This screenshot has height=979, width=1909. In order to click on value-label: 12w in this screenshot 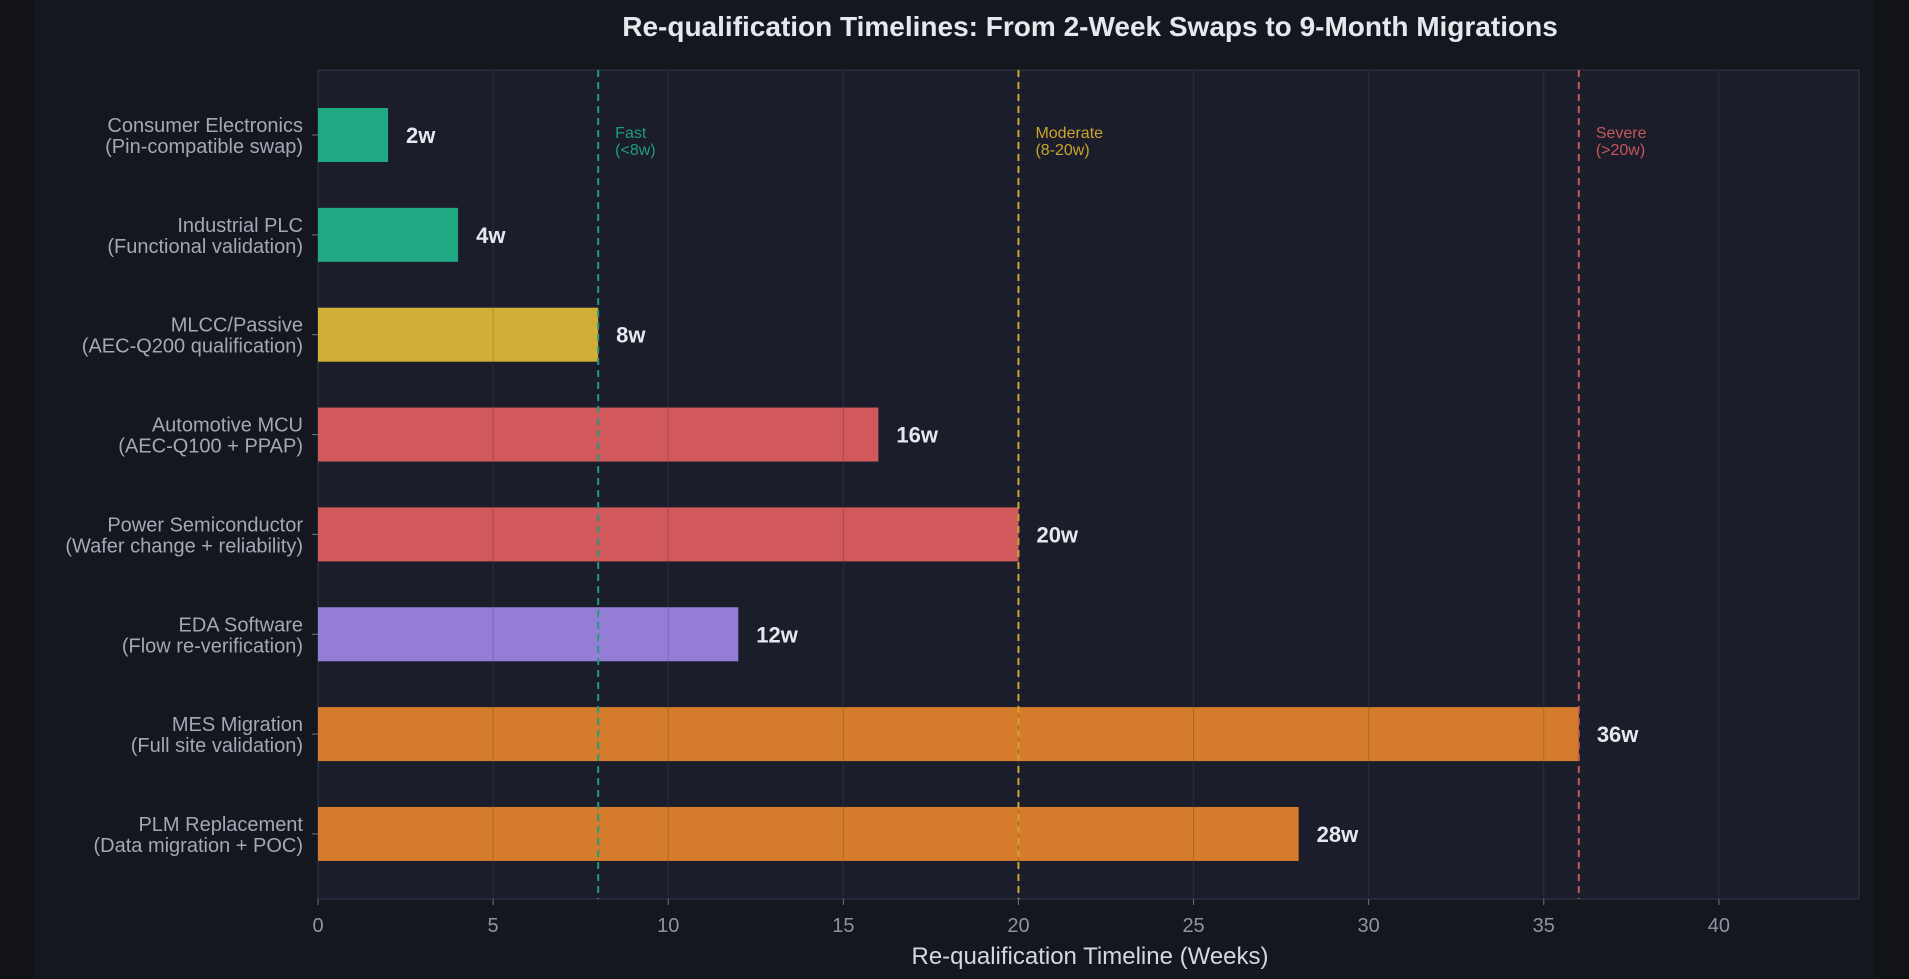, I will do `click(777, 634)`.